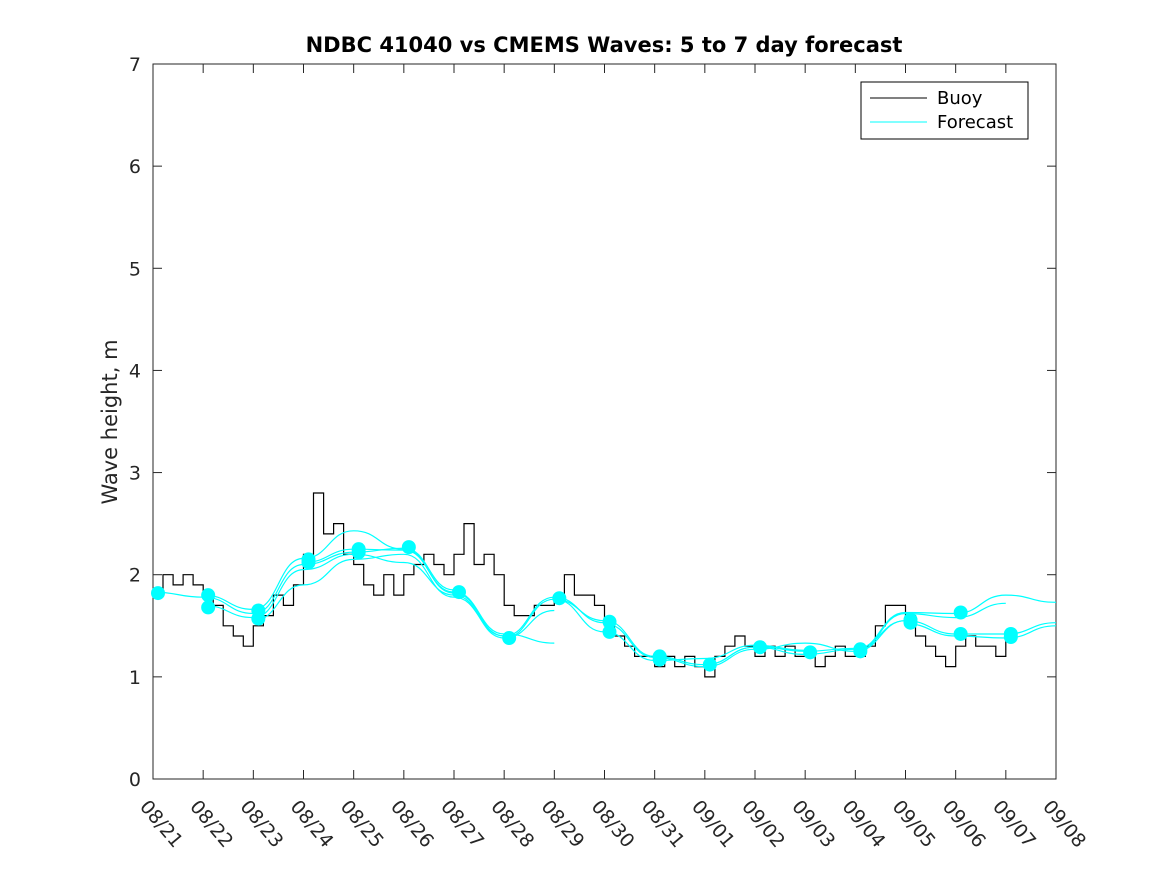 This screenshot has width=1167, height=875. I want to click on x-tick-label: 08/31, so click(663, 824).